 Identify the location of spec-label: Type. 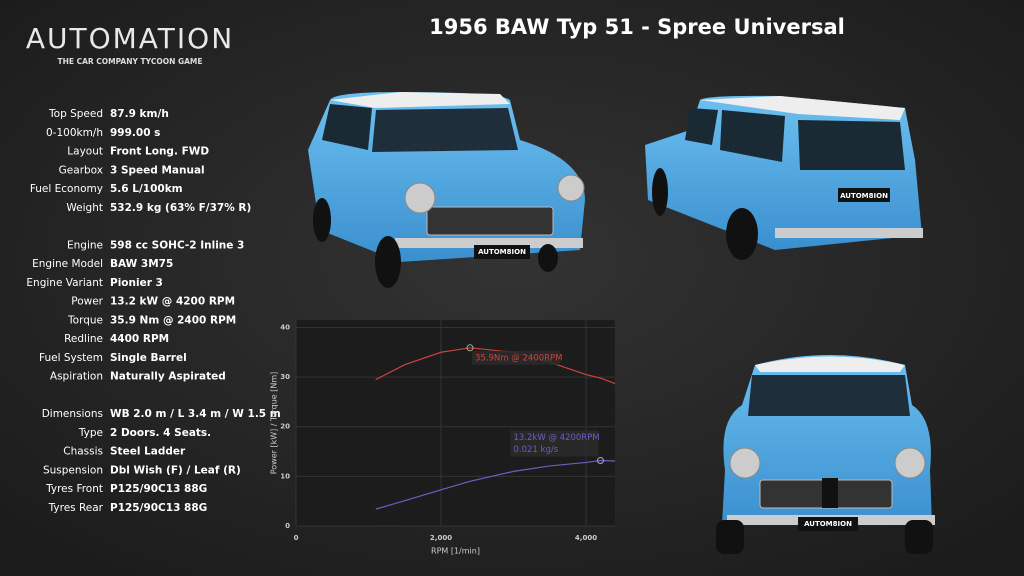
(90, 433).